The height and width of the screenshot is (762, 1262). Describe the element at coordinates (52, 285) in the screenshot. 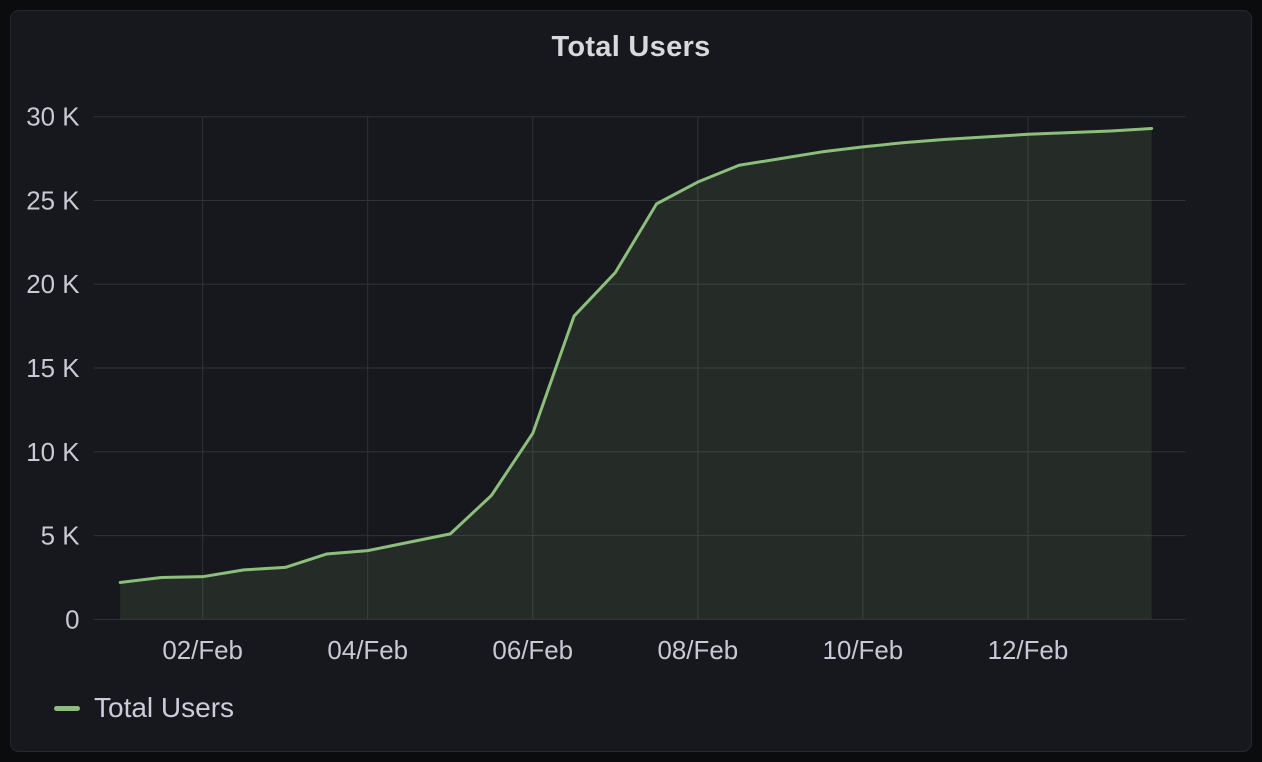

I see `y-axis-tick-label: 20 K` at that location.